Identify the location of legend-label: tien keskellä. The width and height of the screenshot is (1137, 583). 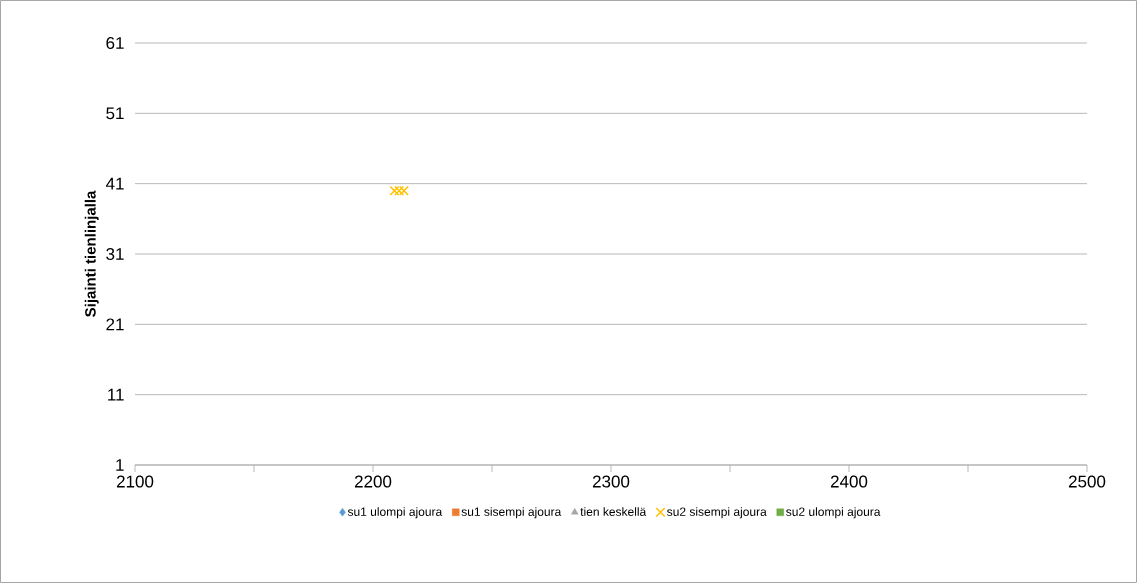
(613, 511).